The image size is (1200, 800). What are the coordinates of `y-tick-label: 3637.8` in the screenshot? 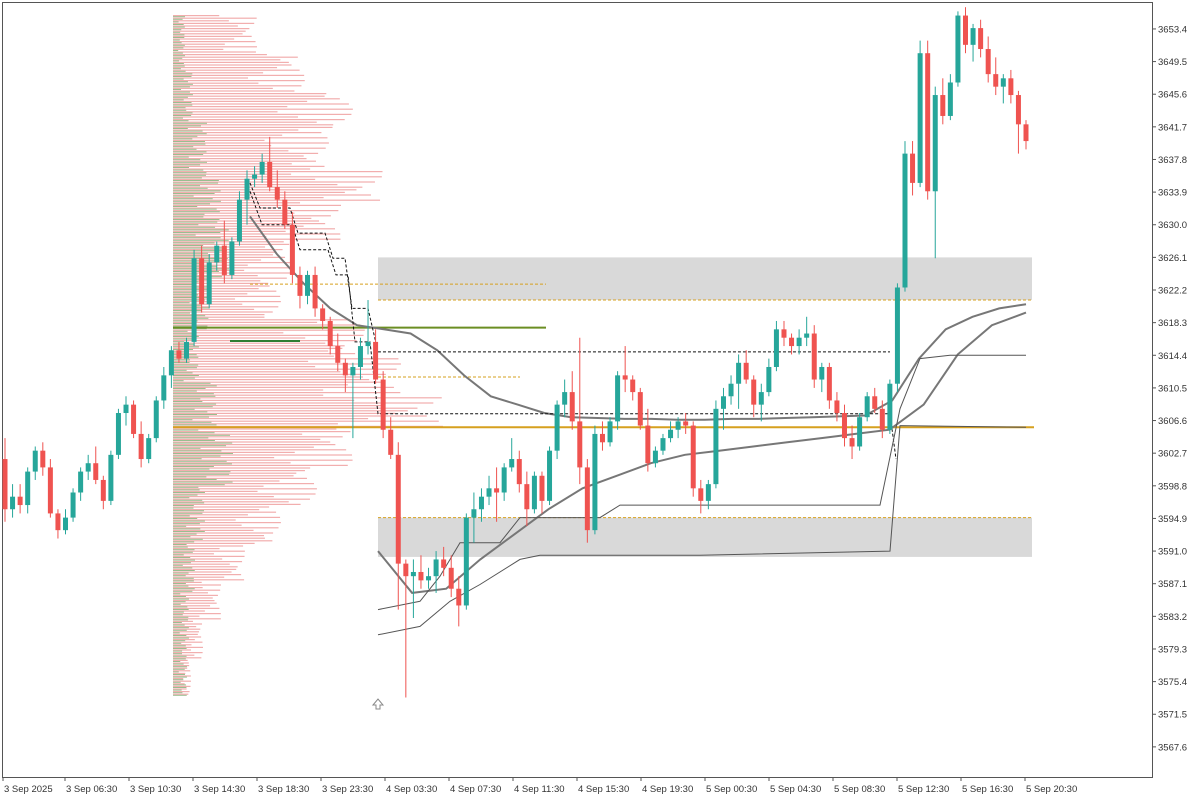 It's located at (1172, 160).